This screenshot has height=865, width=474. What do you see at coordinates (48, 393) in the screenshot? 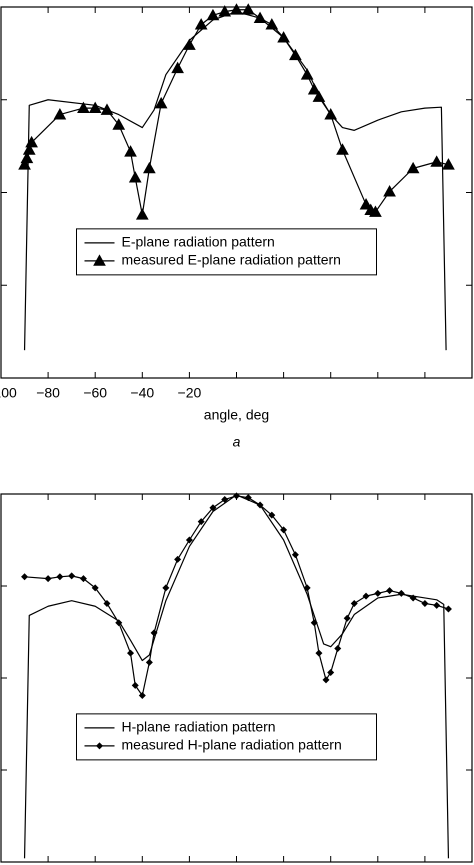
I see `x-tick-label: −80` at bounding box center [48, 393].